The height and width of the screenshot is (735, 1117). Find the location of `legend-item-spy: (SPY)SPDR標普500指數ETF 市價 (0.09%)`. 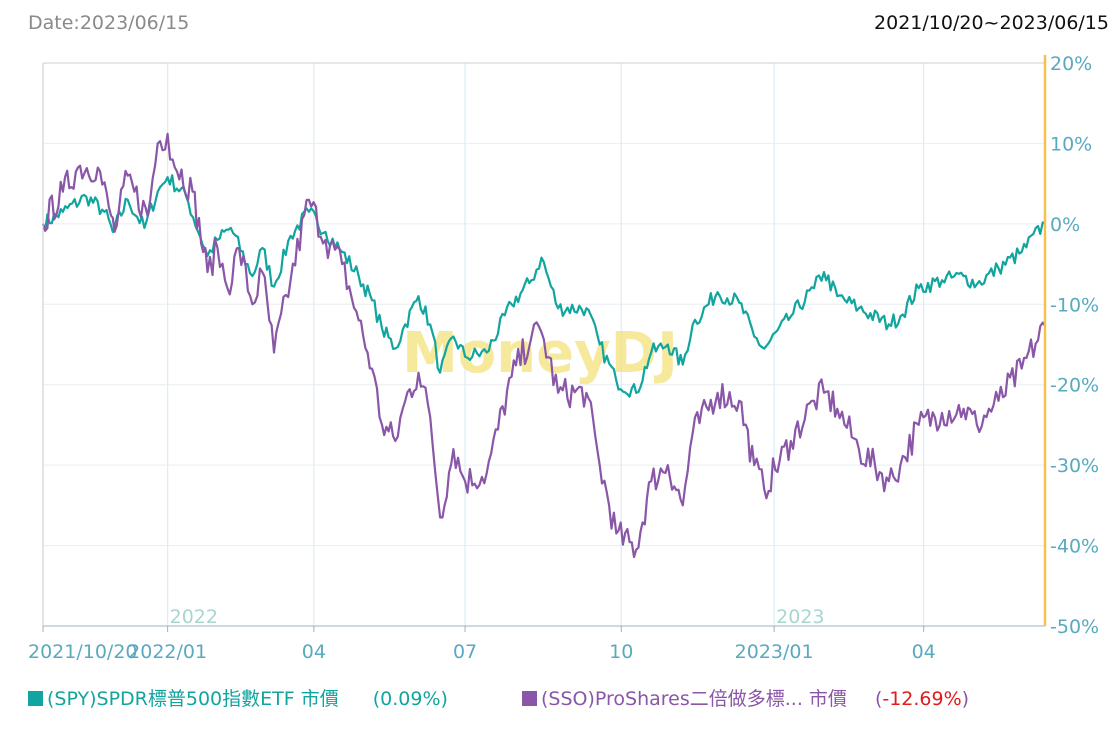

legend-item-spy: (SPY)SPDR標普500指數ETF 市價 (0.09%) is located at coordinates (238, 697).